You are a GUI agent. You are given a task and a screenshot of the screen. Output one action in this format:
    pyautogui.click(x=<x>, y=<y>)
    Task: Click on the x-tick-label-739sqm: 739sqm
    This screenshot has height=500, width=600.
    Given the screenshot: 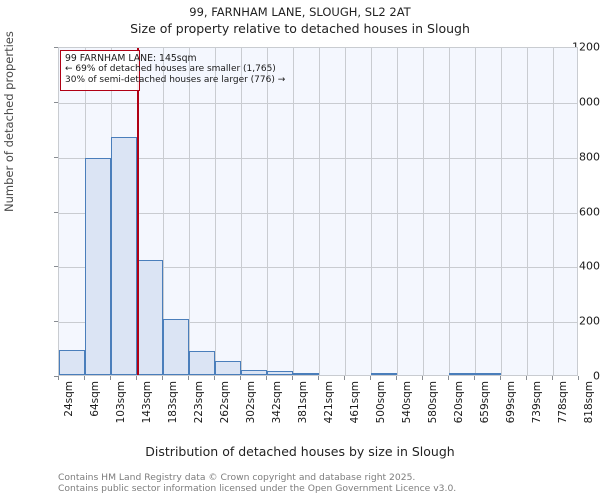 What is the action you would take?
    pyautogui.click(x=536, y=402)
    